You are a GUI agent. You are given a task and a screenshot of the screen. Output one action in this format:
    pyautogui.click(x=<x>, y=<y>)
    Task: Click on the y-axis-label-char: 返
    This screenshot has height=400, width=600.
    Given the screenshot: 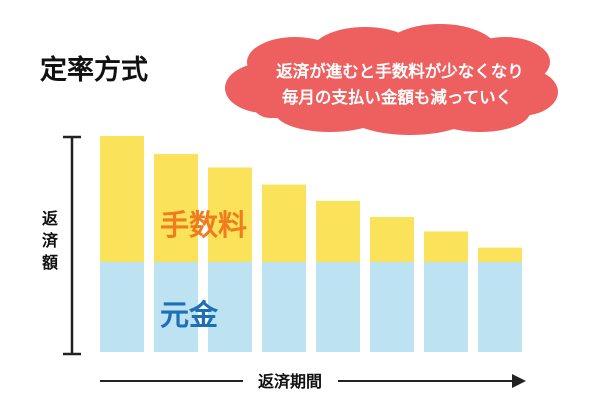 What is the action you would take?
    pyautogui.click(x=50, y=218)
    